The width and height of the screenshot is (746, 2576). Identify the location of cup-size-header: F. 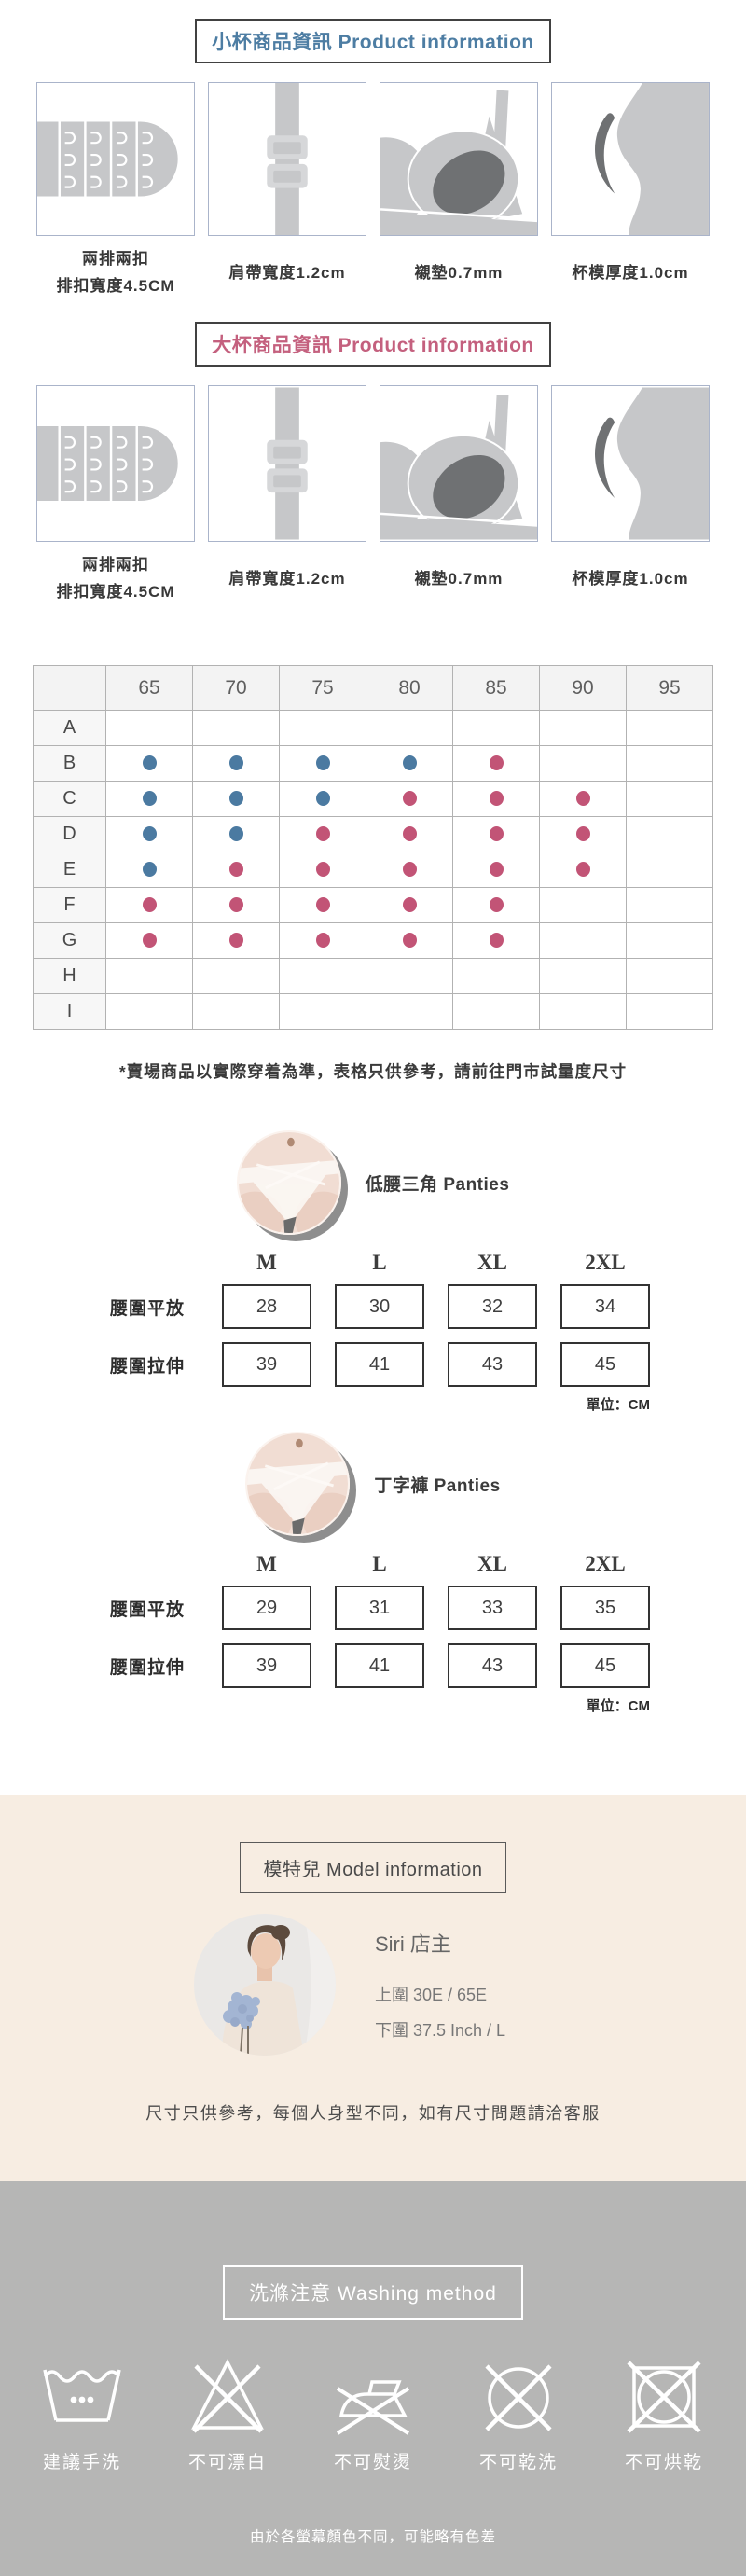
(69, 905).